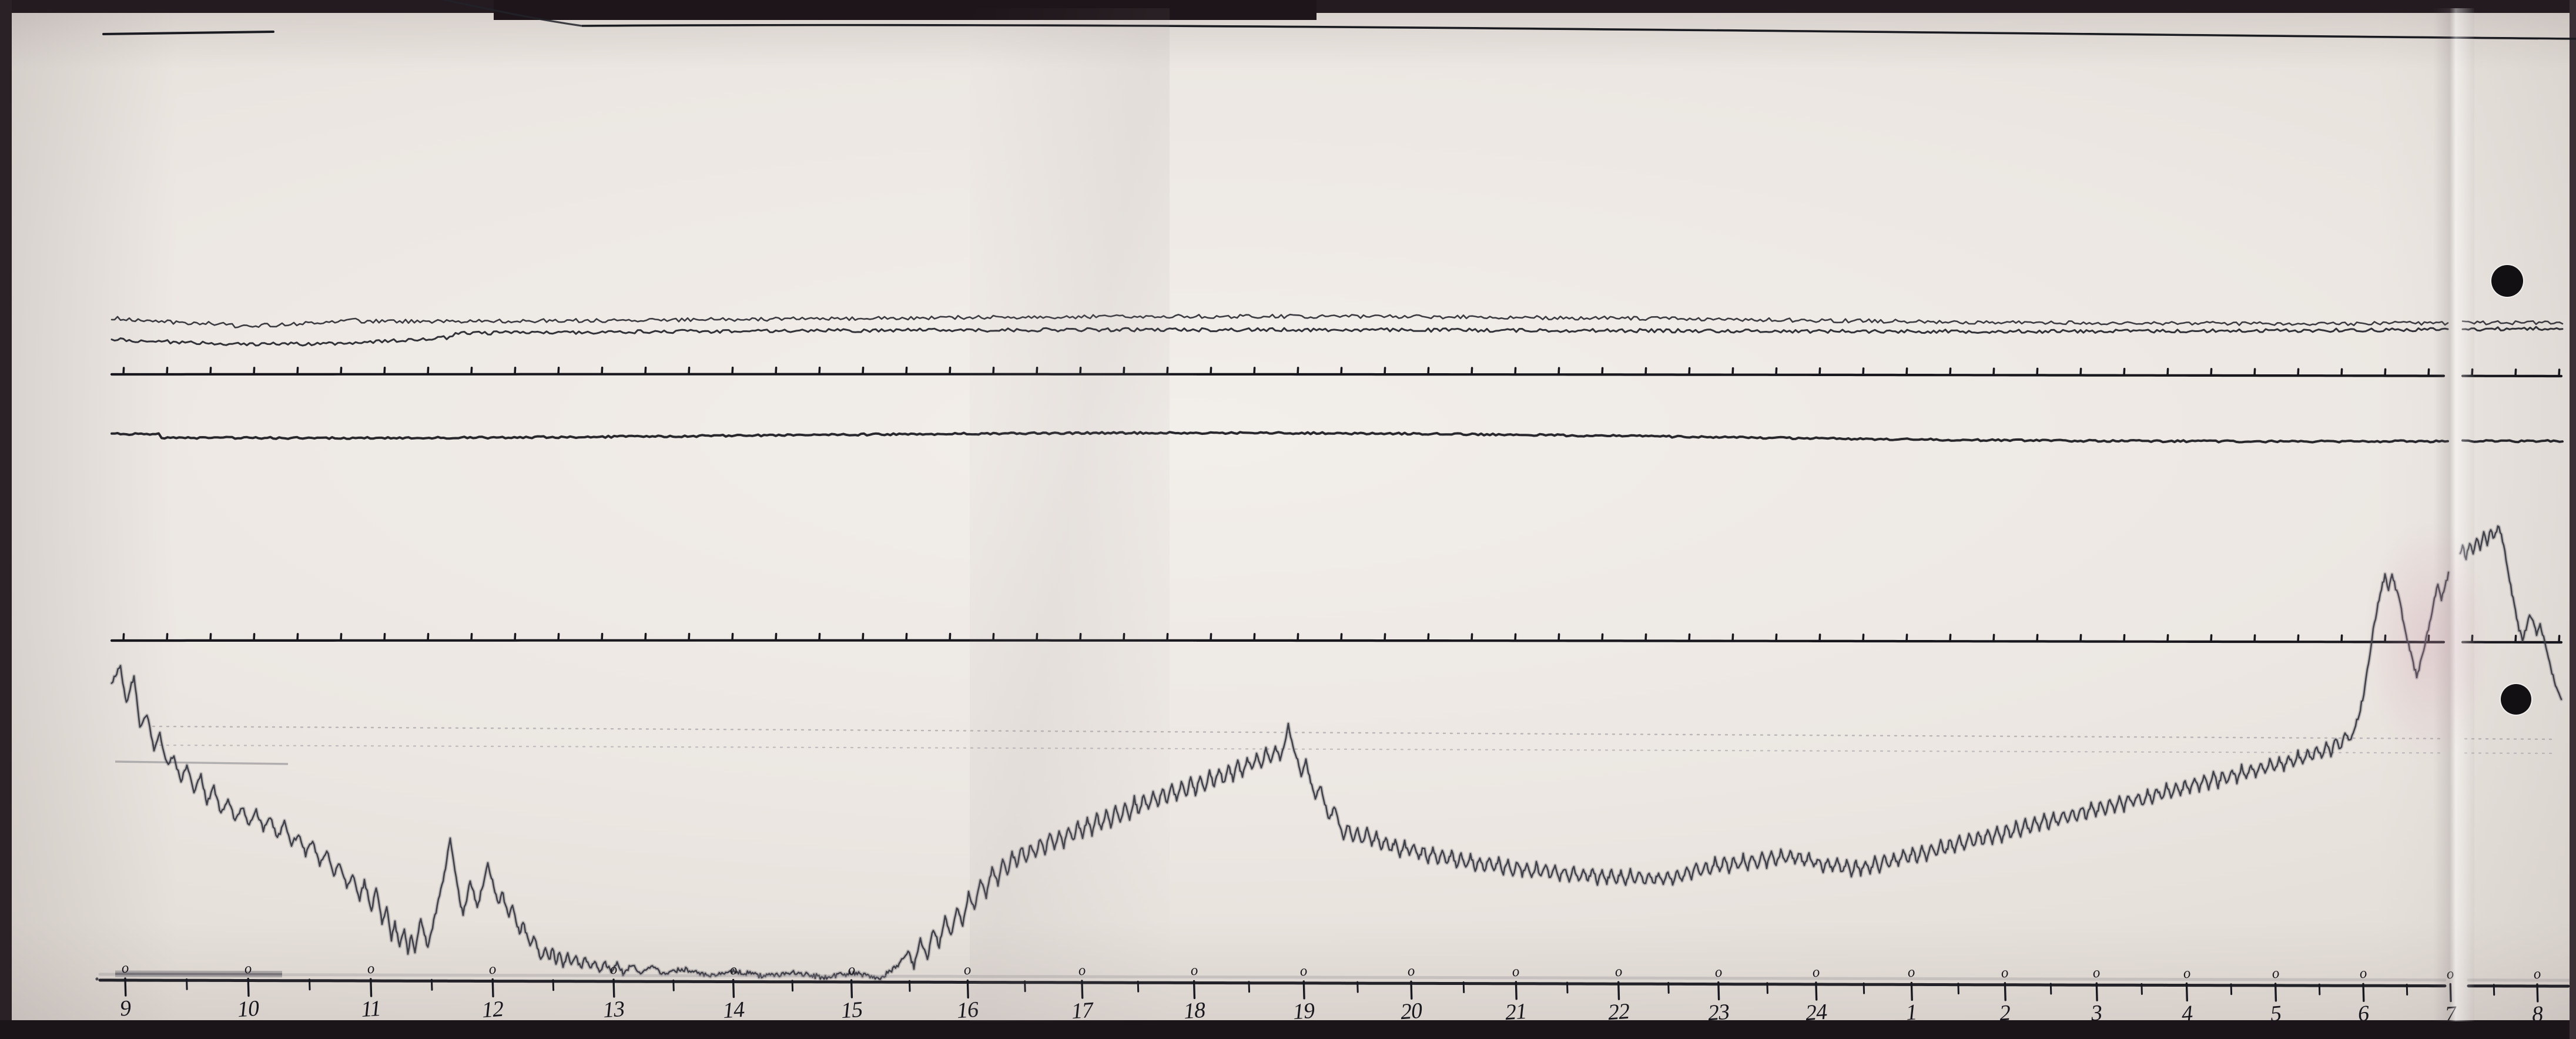  I want to click on axis-tick-label: 20, so click(1411, 1011).